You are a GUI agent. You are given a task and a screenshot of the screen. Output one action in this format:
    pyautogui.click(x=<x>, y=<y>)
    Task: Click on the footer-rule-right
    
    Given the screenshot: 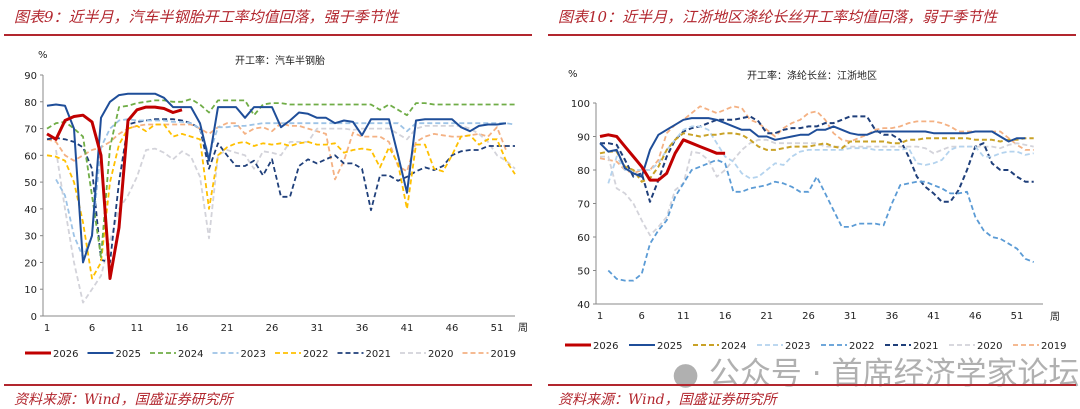 What is the action you would take?
    pyautogui.click(x=812, y=385)
    